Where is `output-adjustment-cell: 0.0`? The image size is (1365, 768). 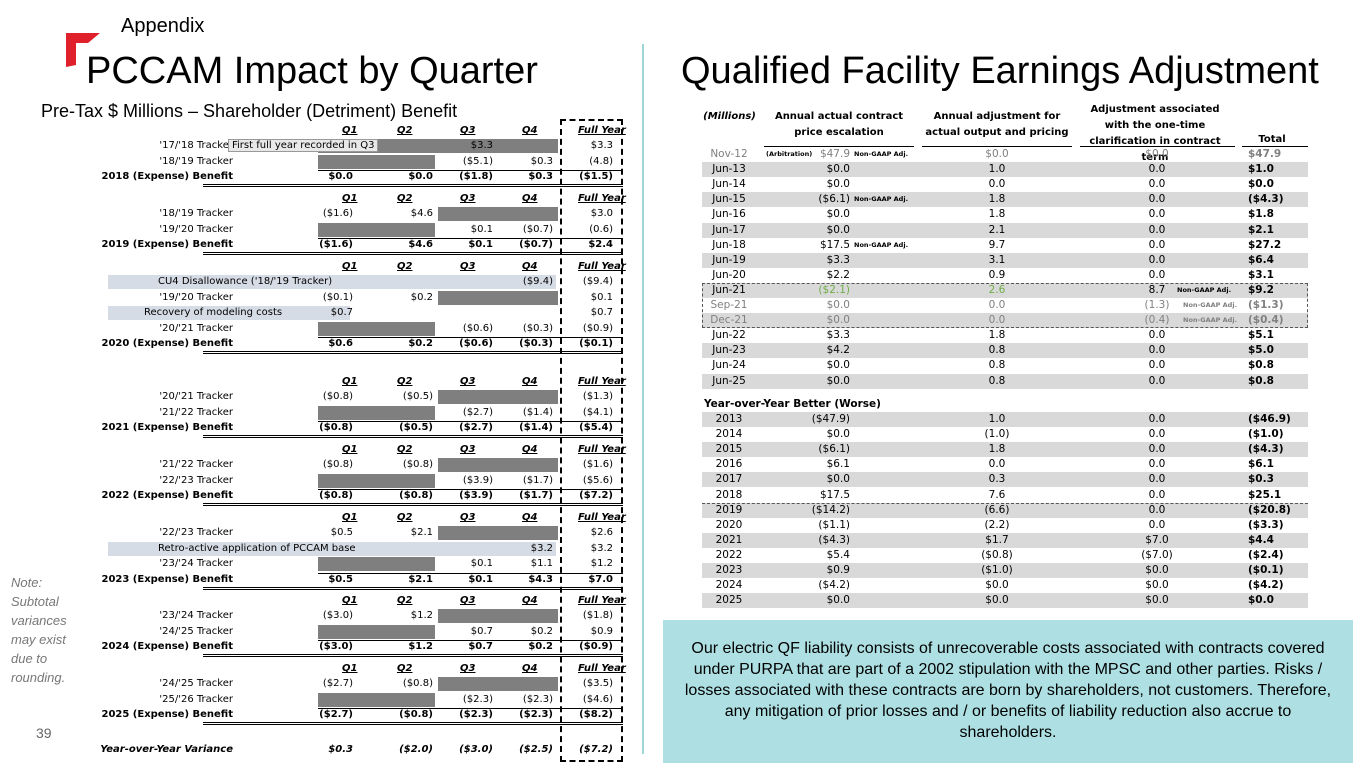
output-adjustment-cell: 0.0 is located at coordinates (997, 320).